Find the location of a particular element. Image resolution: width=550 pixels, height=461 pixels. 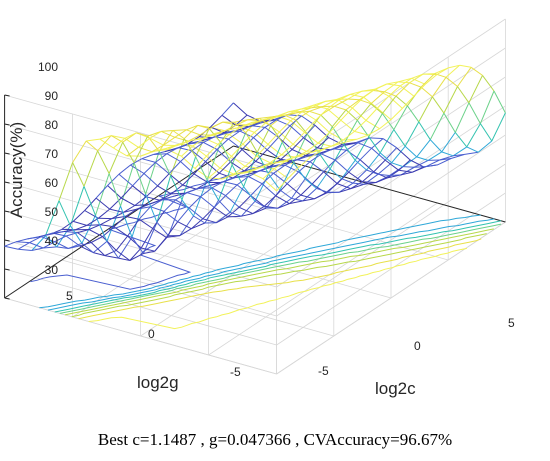

contour-line is located at coordinates (280, 279).